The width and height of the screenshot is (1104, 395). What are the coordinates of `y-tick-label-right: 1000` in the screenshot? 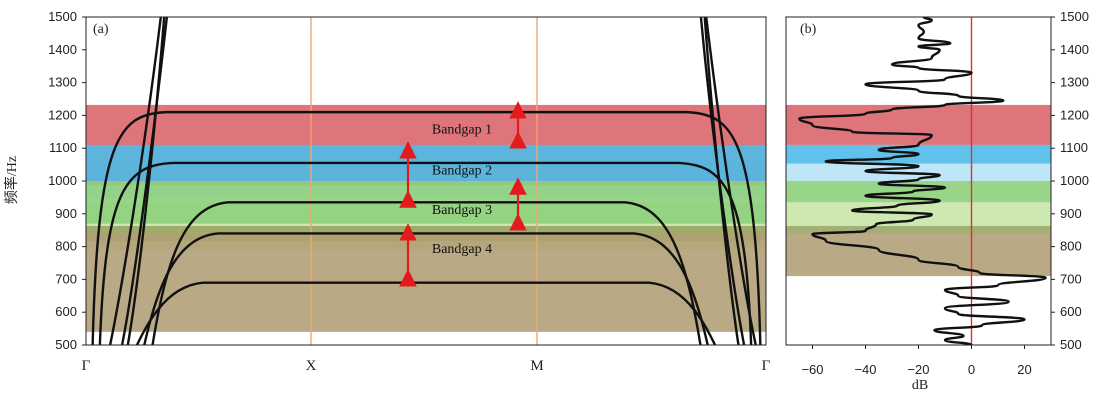 It's located at (1074, 180).